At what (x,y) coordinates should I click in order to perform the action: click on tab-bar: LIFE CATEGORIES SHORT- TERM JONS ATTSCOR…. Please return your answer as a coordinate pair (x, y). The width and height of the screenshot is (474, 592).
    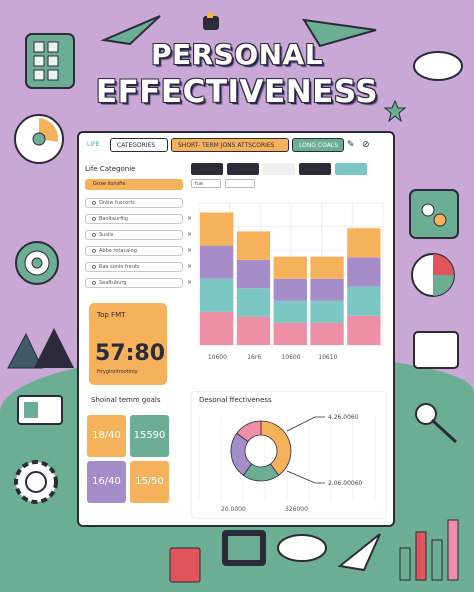
    Looking at the image, I should click on (236, 145).